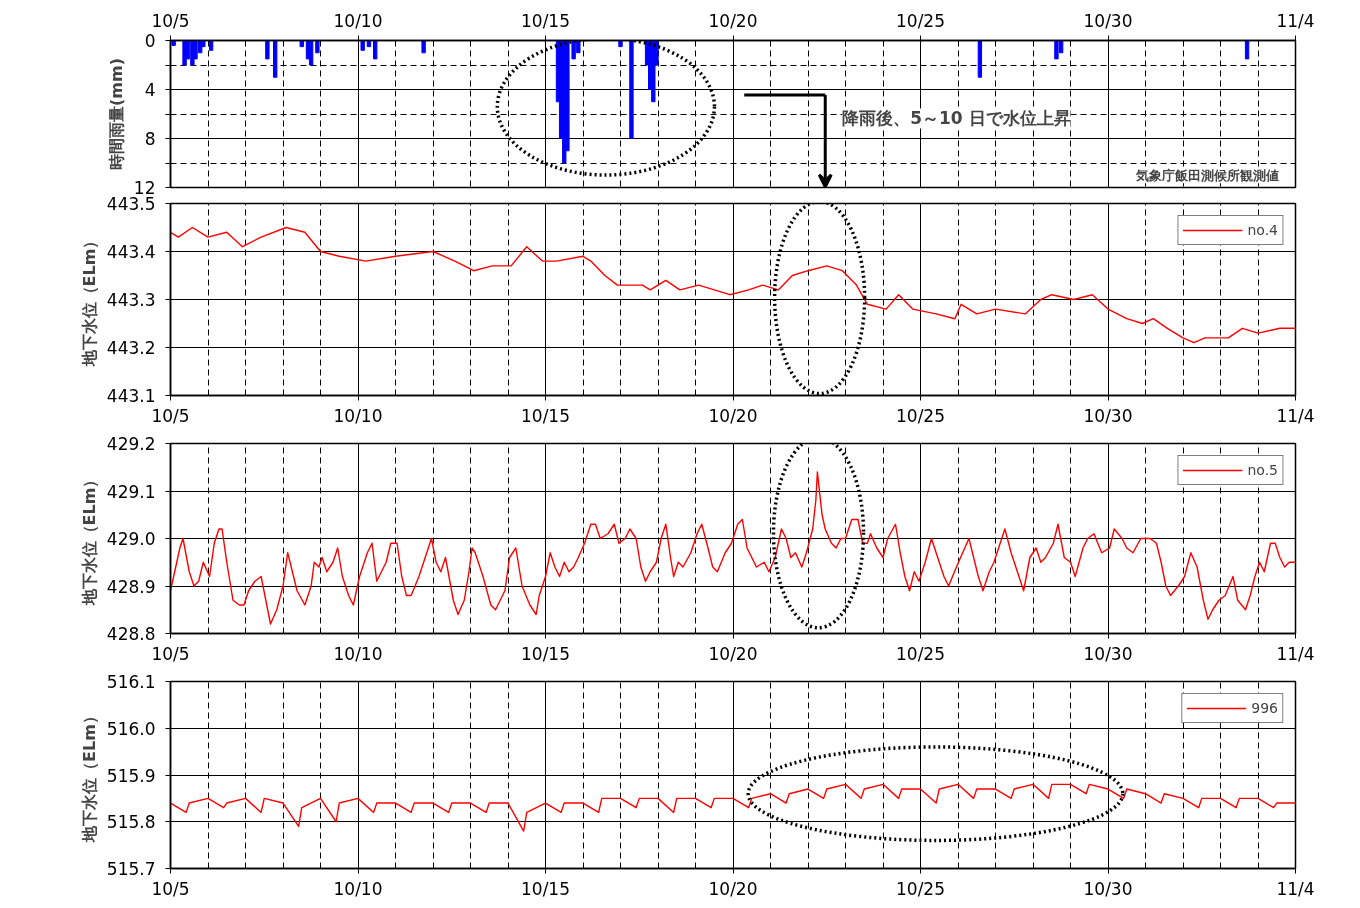  What do you see at coordinates (1262, 470) in the screenshot?
I see `legend-label: no.5` at bounding box center [1262, 470].